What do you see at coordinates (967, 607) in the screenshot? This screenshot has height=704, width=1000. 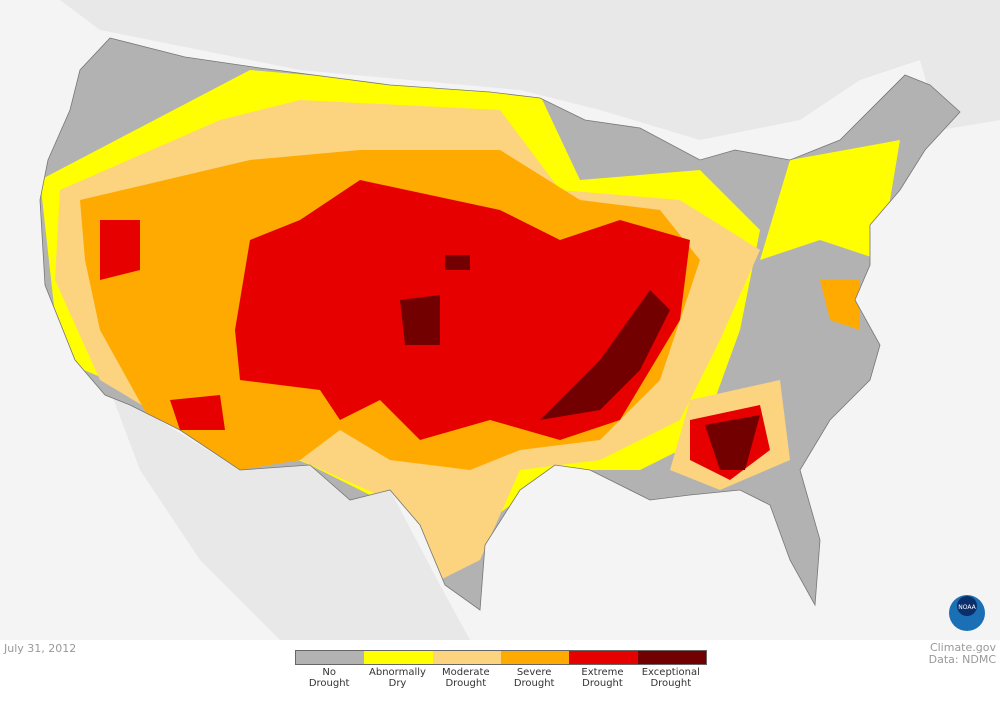 I see `svg-text: NOAA` at bounding box center [967, 607].